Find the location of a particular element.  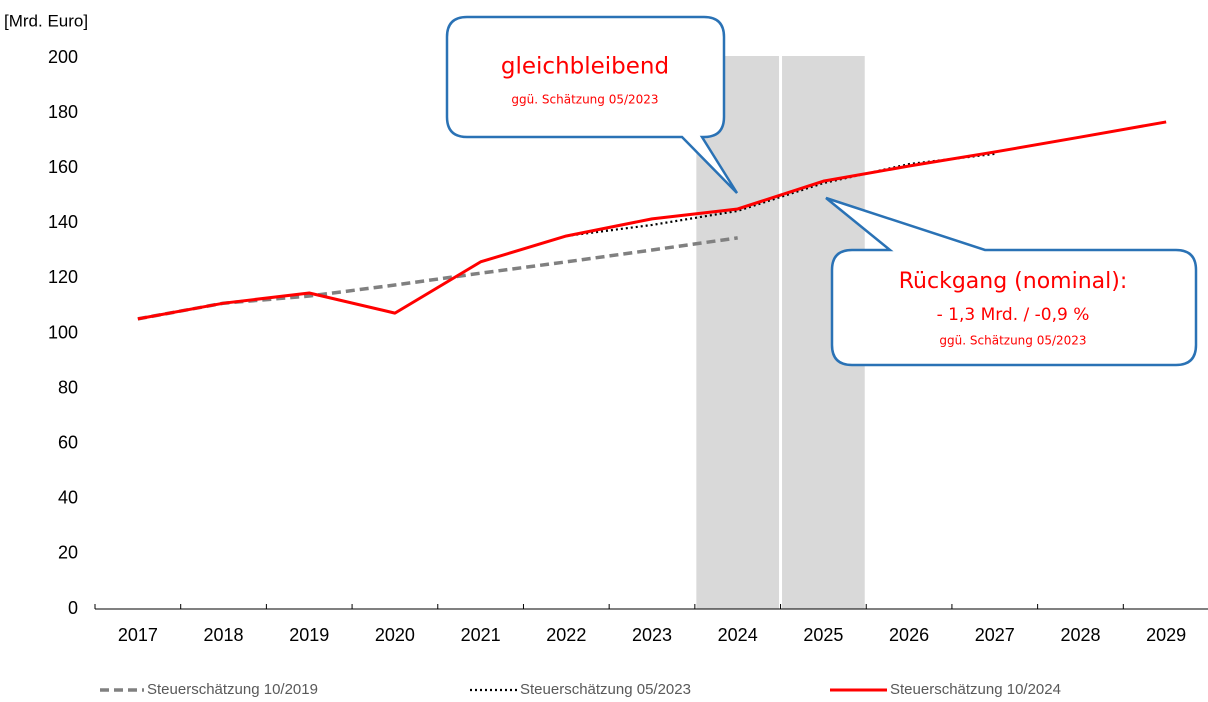

y-axis-label: [Mrd. Euro] is located at coordinates (46, 20).